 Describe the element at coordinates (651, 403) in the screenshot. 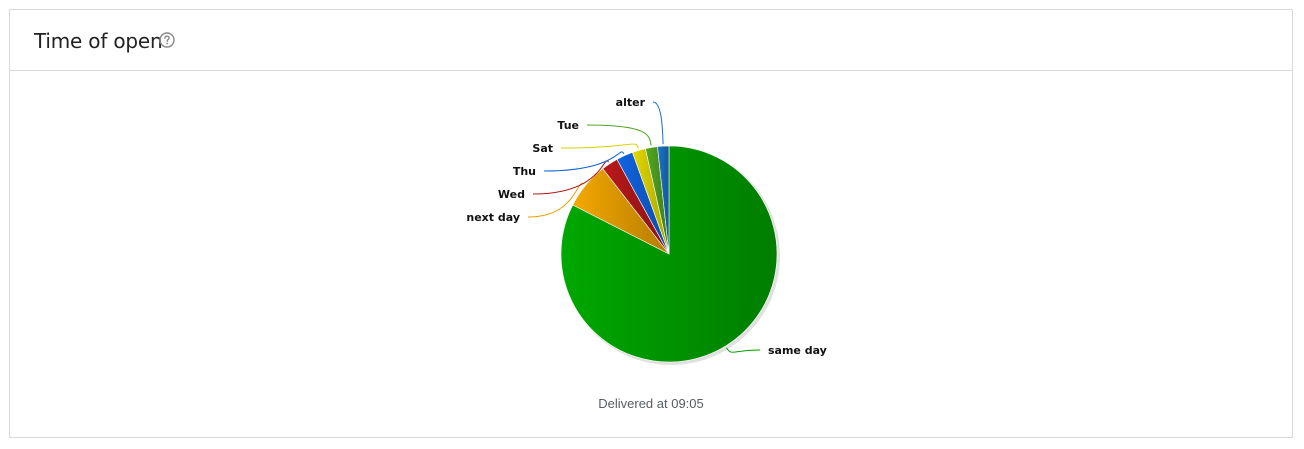

I see `chart-caption: Delivered at 09:05` at that location.